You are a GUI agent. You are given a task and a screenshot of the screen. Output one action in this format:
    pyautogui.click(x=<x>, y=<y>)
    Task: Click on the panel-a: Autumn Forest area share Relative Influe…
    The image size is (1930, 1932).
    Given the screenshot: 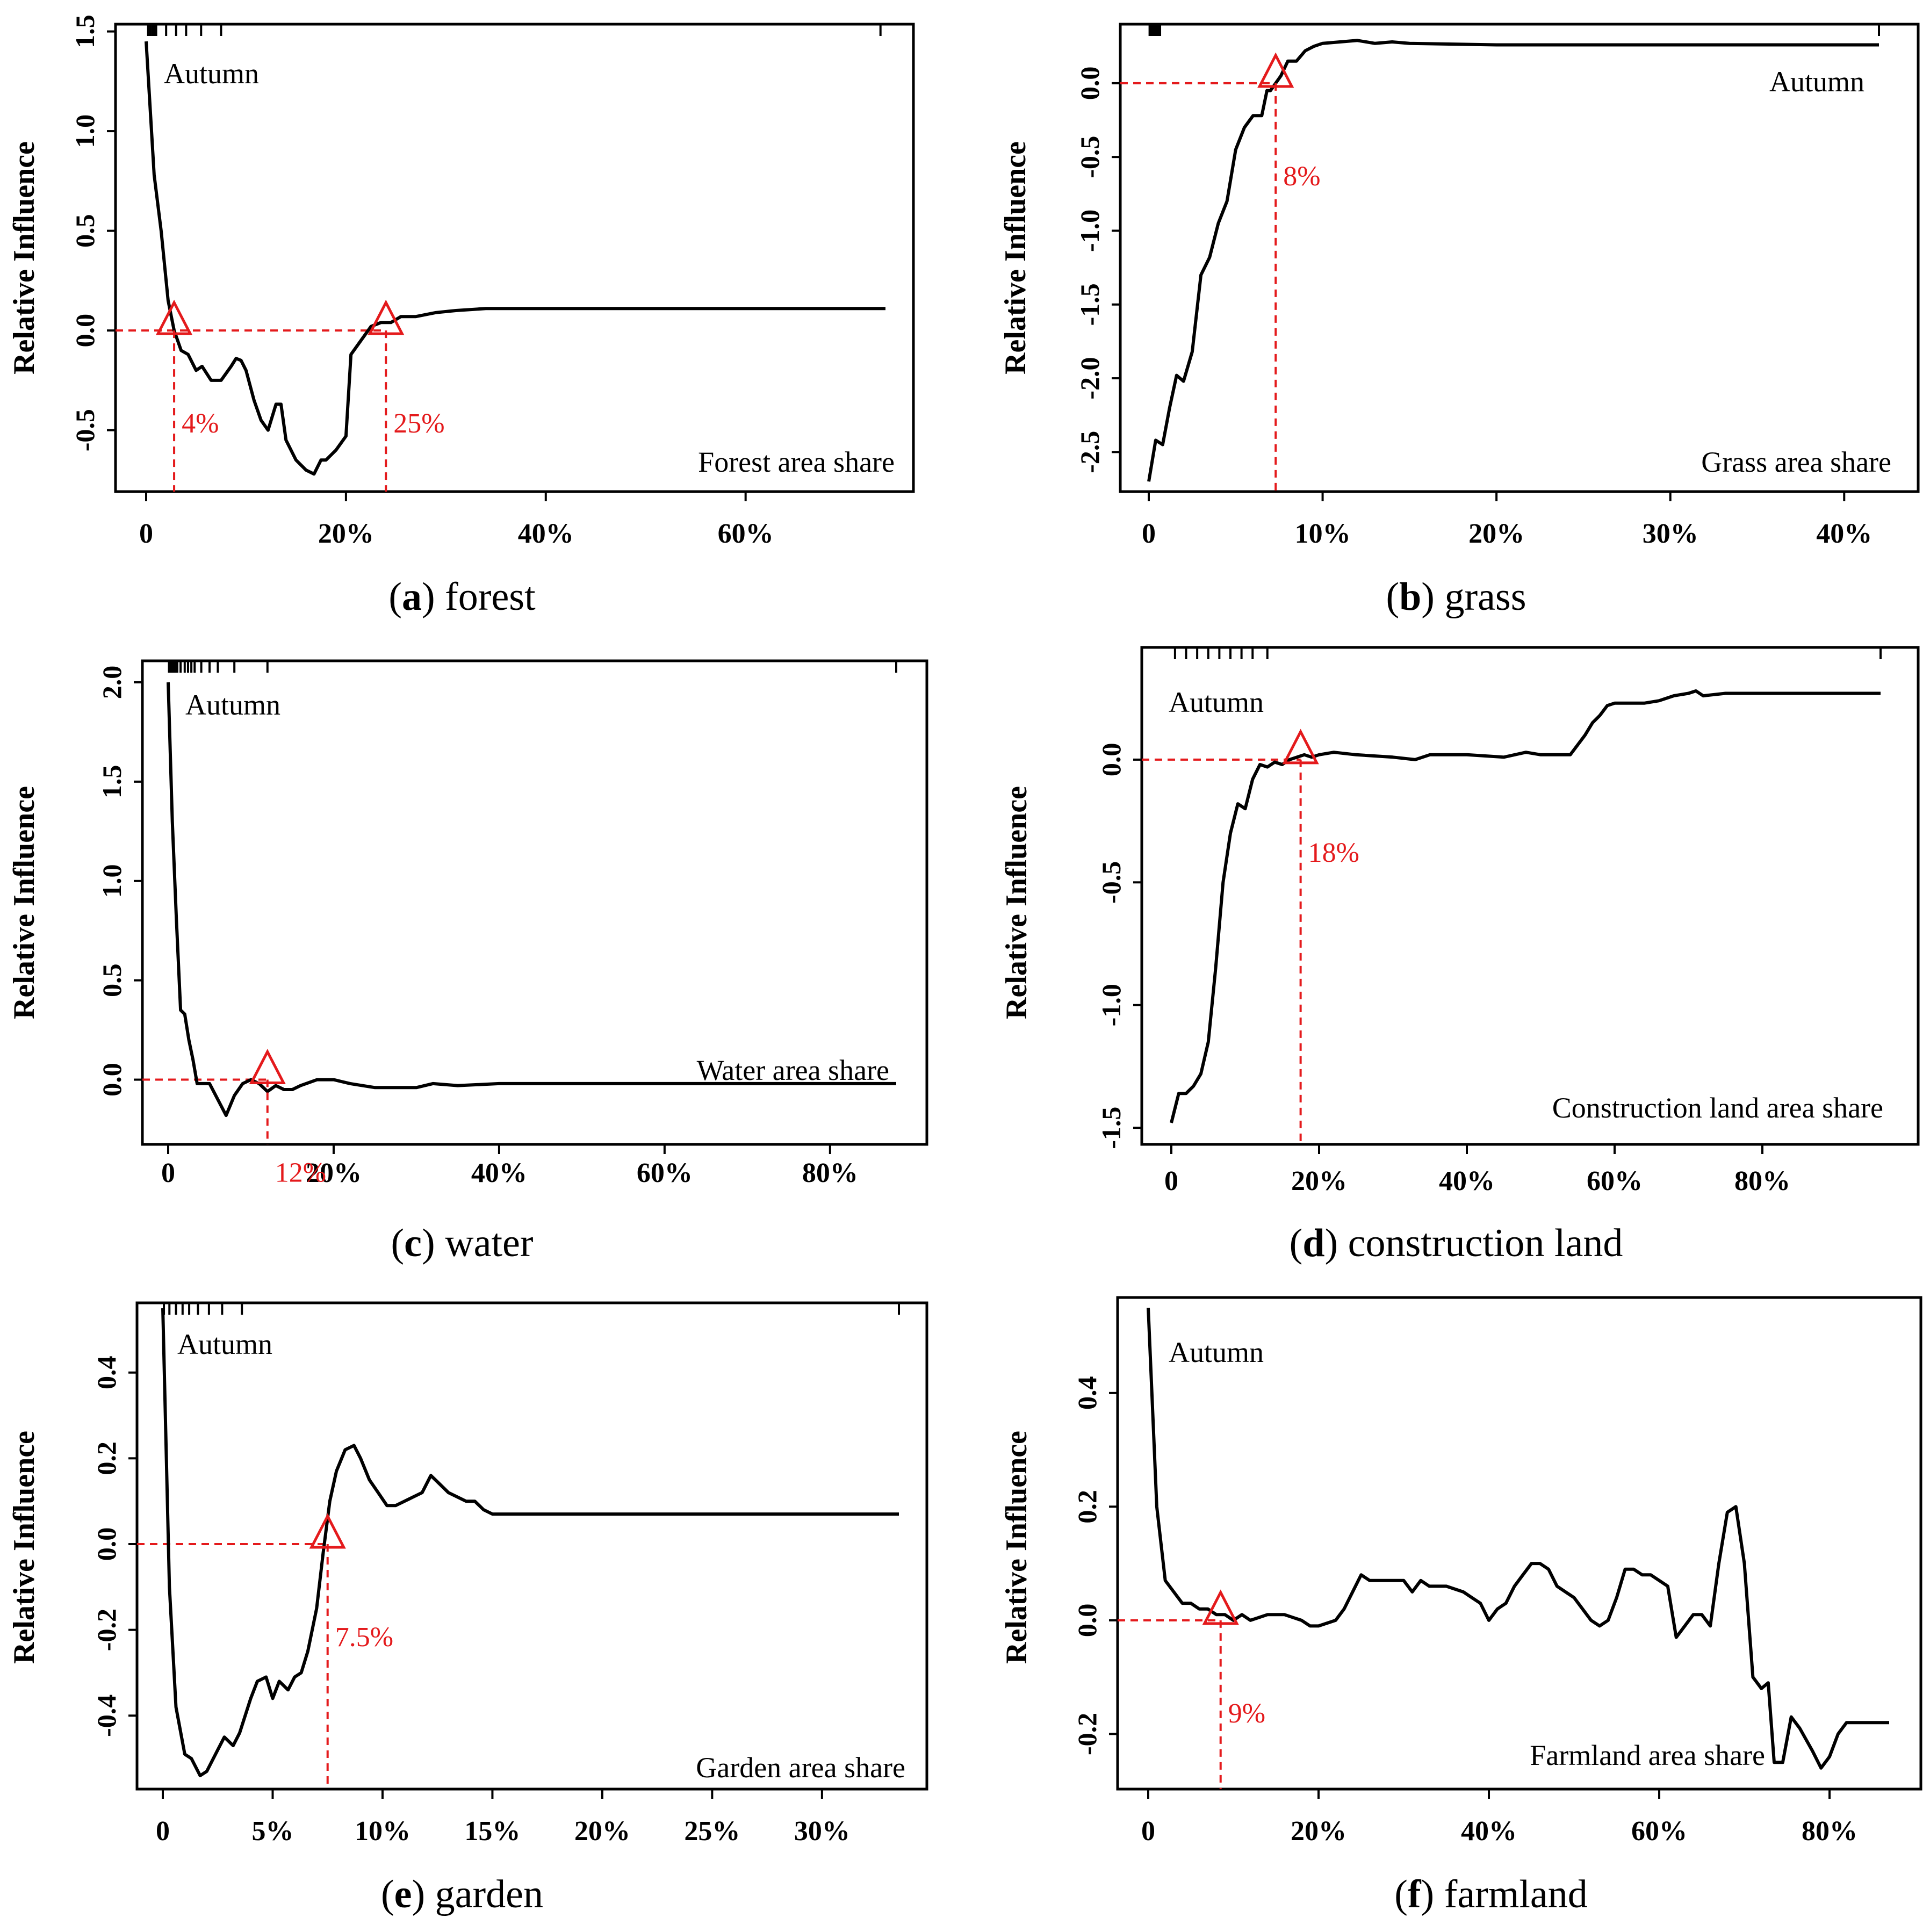 What is the action you would take?
    pyautogui.click(x=461, y=317)
    